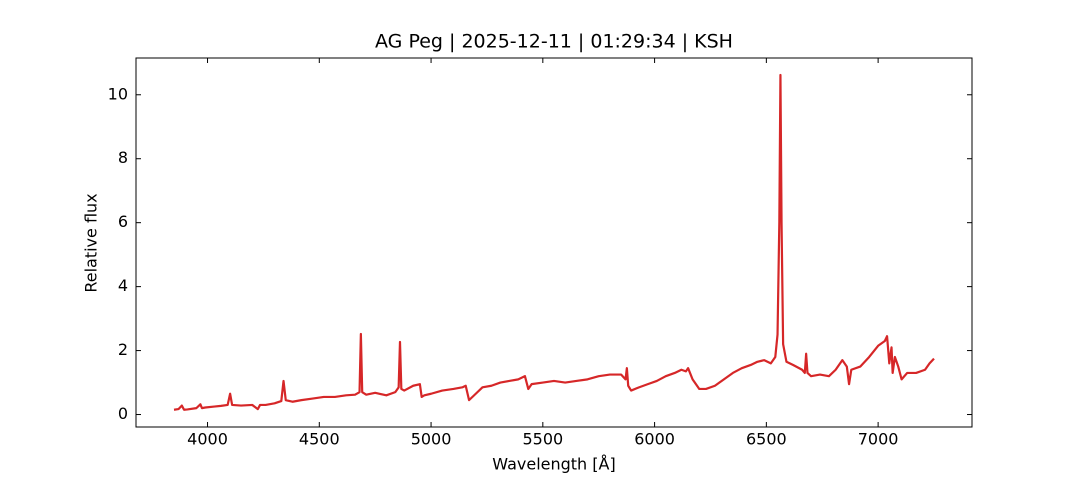 The image size is (1080, 480). I want to click on x-tick-label: 4500, so click(319, 439).